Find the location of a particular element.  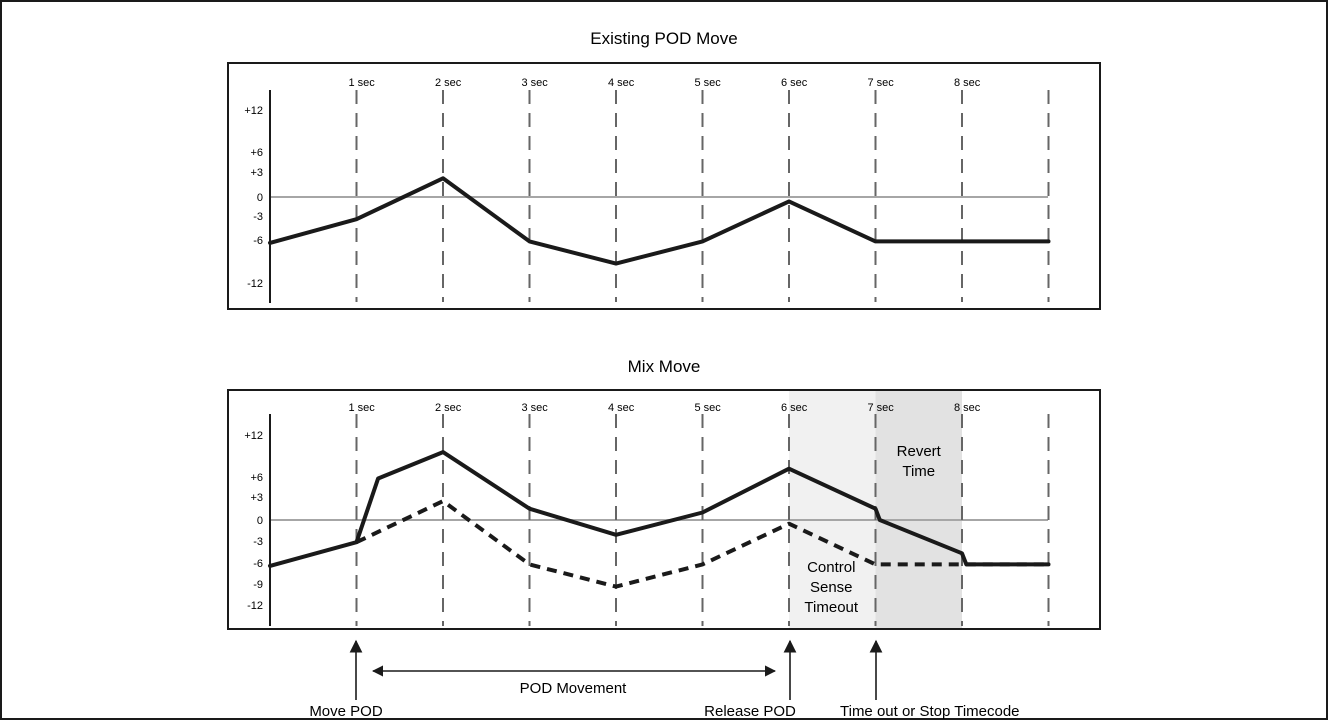

bot-y-label: -9 is located at coordinates (258, 585).